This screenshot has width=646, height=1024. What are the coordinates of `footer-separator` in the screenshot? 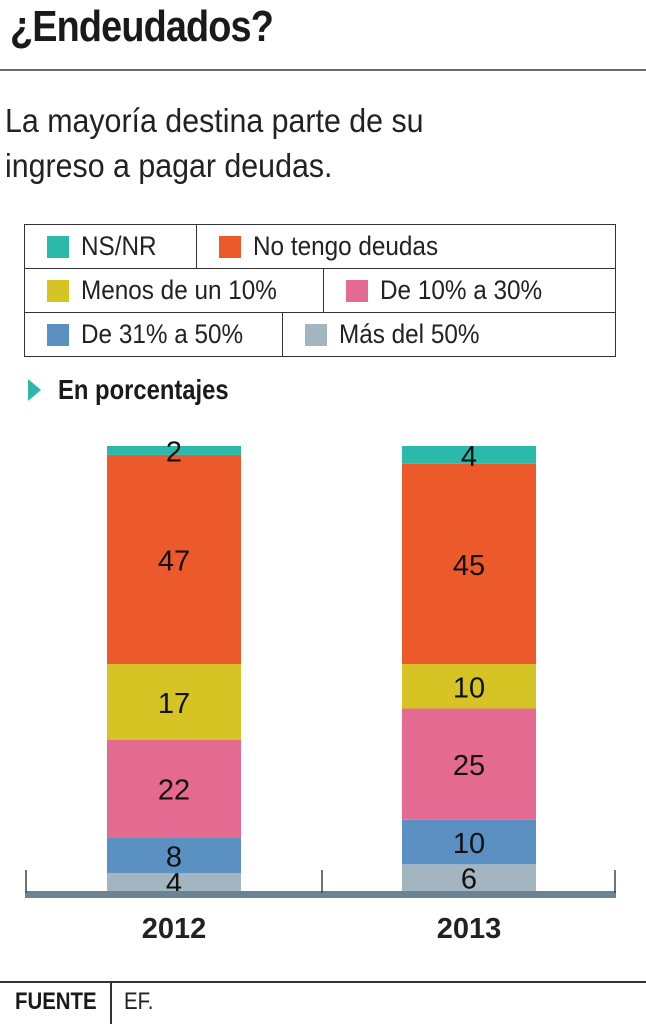 It's located at (111, 1002).